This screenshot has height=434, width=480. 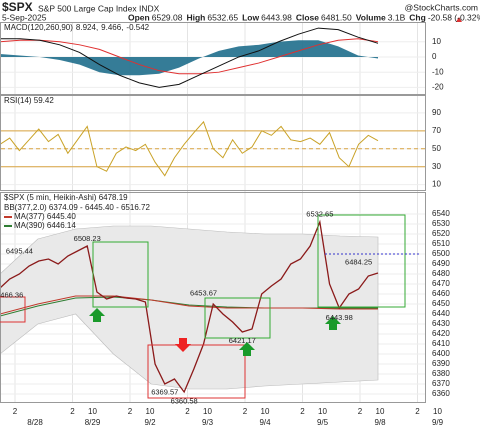 I want to click on quote-value: 6532.65, so click(x=222, y=17).